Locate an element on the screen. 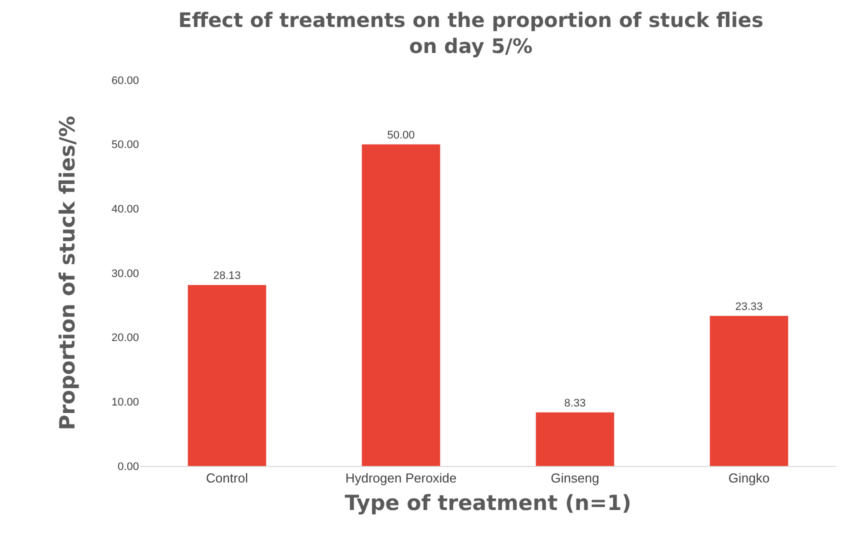 This screenshot has width=856, height=536. chart-title: Effect of treatments on the proportion of stuck flies on day 5/% is located at coordinates (471, 33).